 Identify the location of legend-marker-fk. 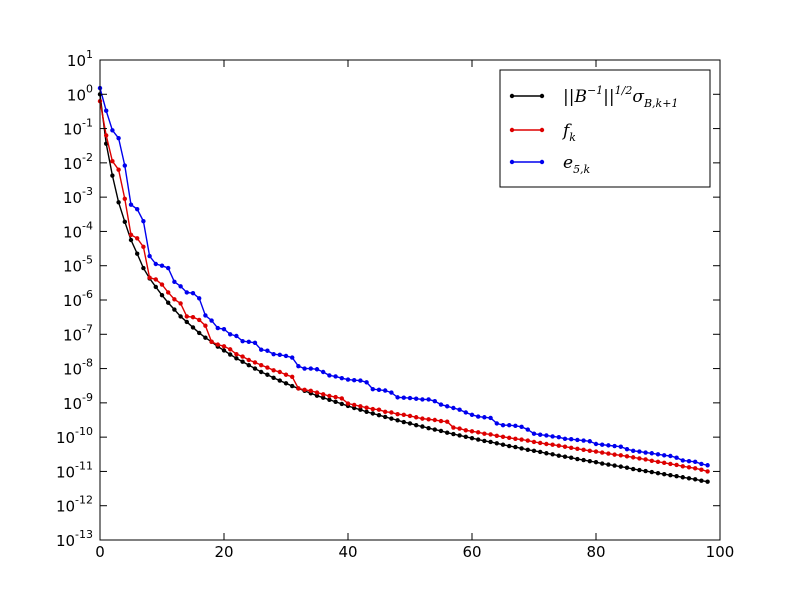
(512, 130).